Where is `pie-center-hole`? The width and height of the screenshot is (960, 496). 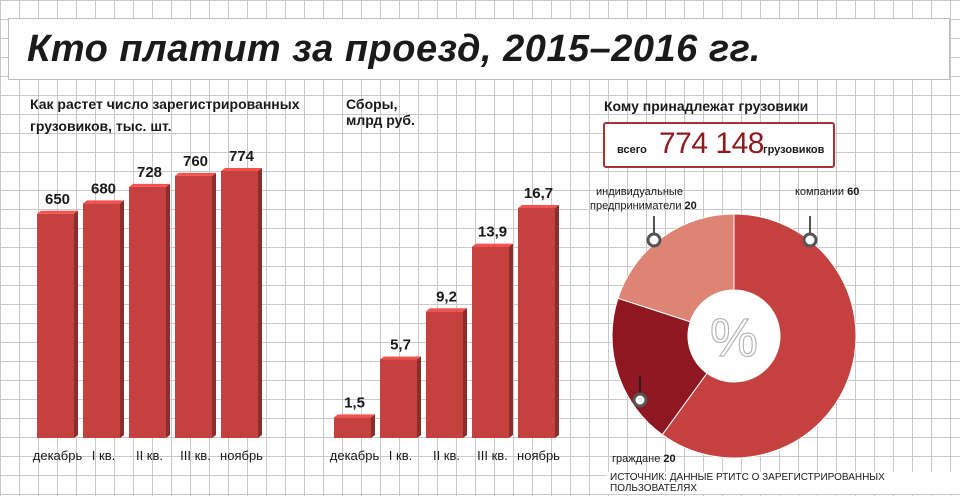
pie-center-hole is located at coordinates (734, 336).